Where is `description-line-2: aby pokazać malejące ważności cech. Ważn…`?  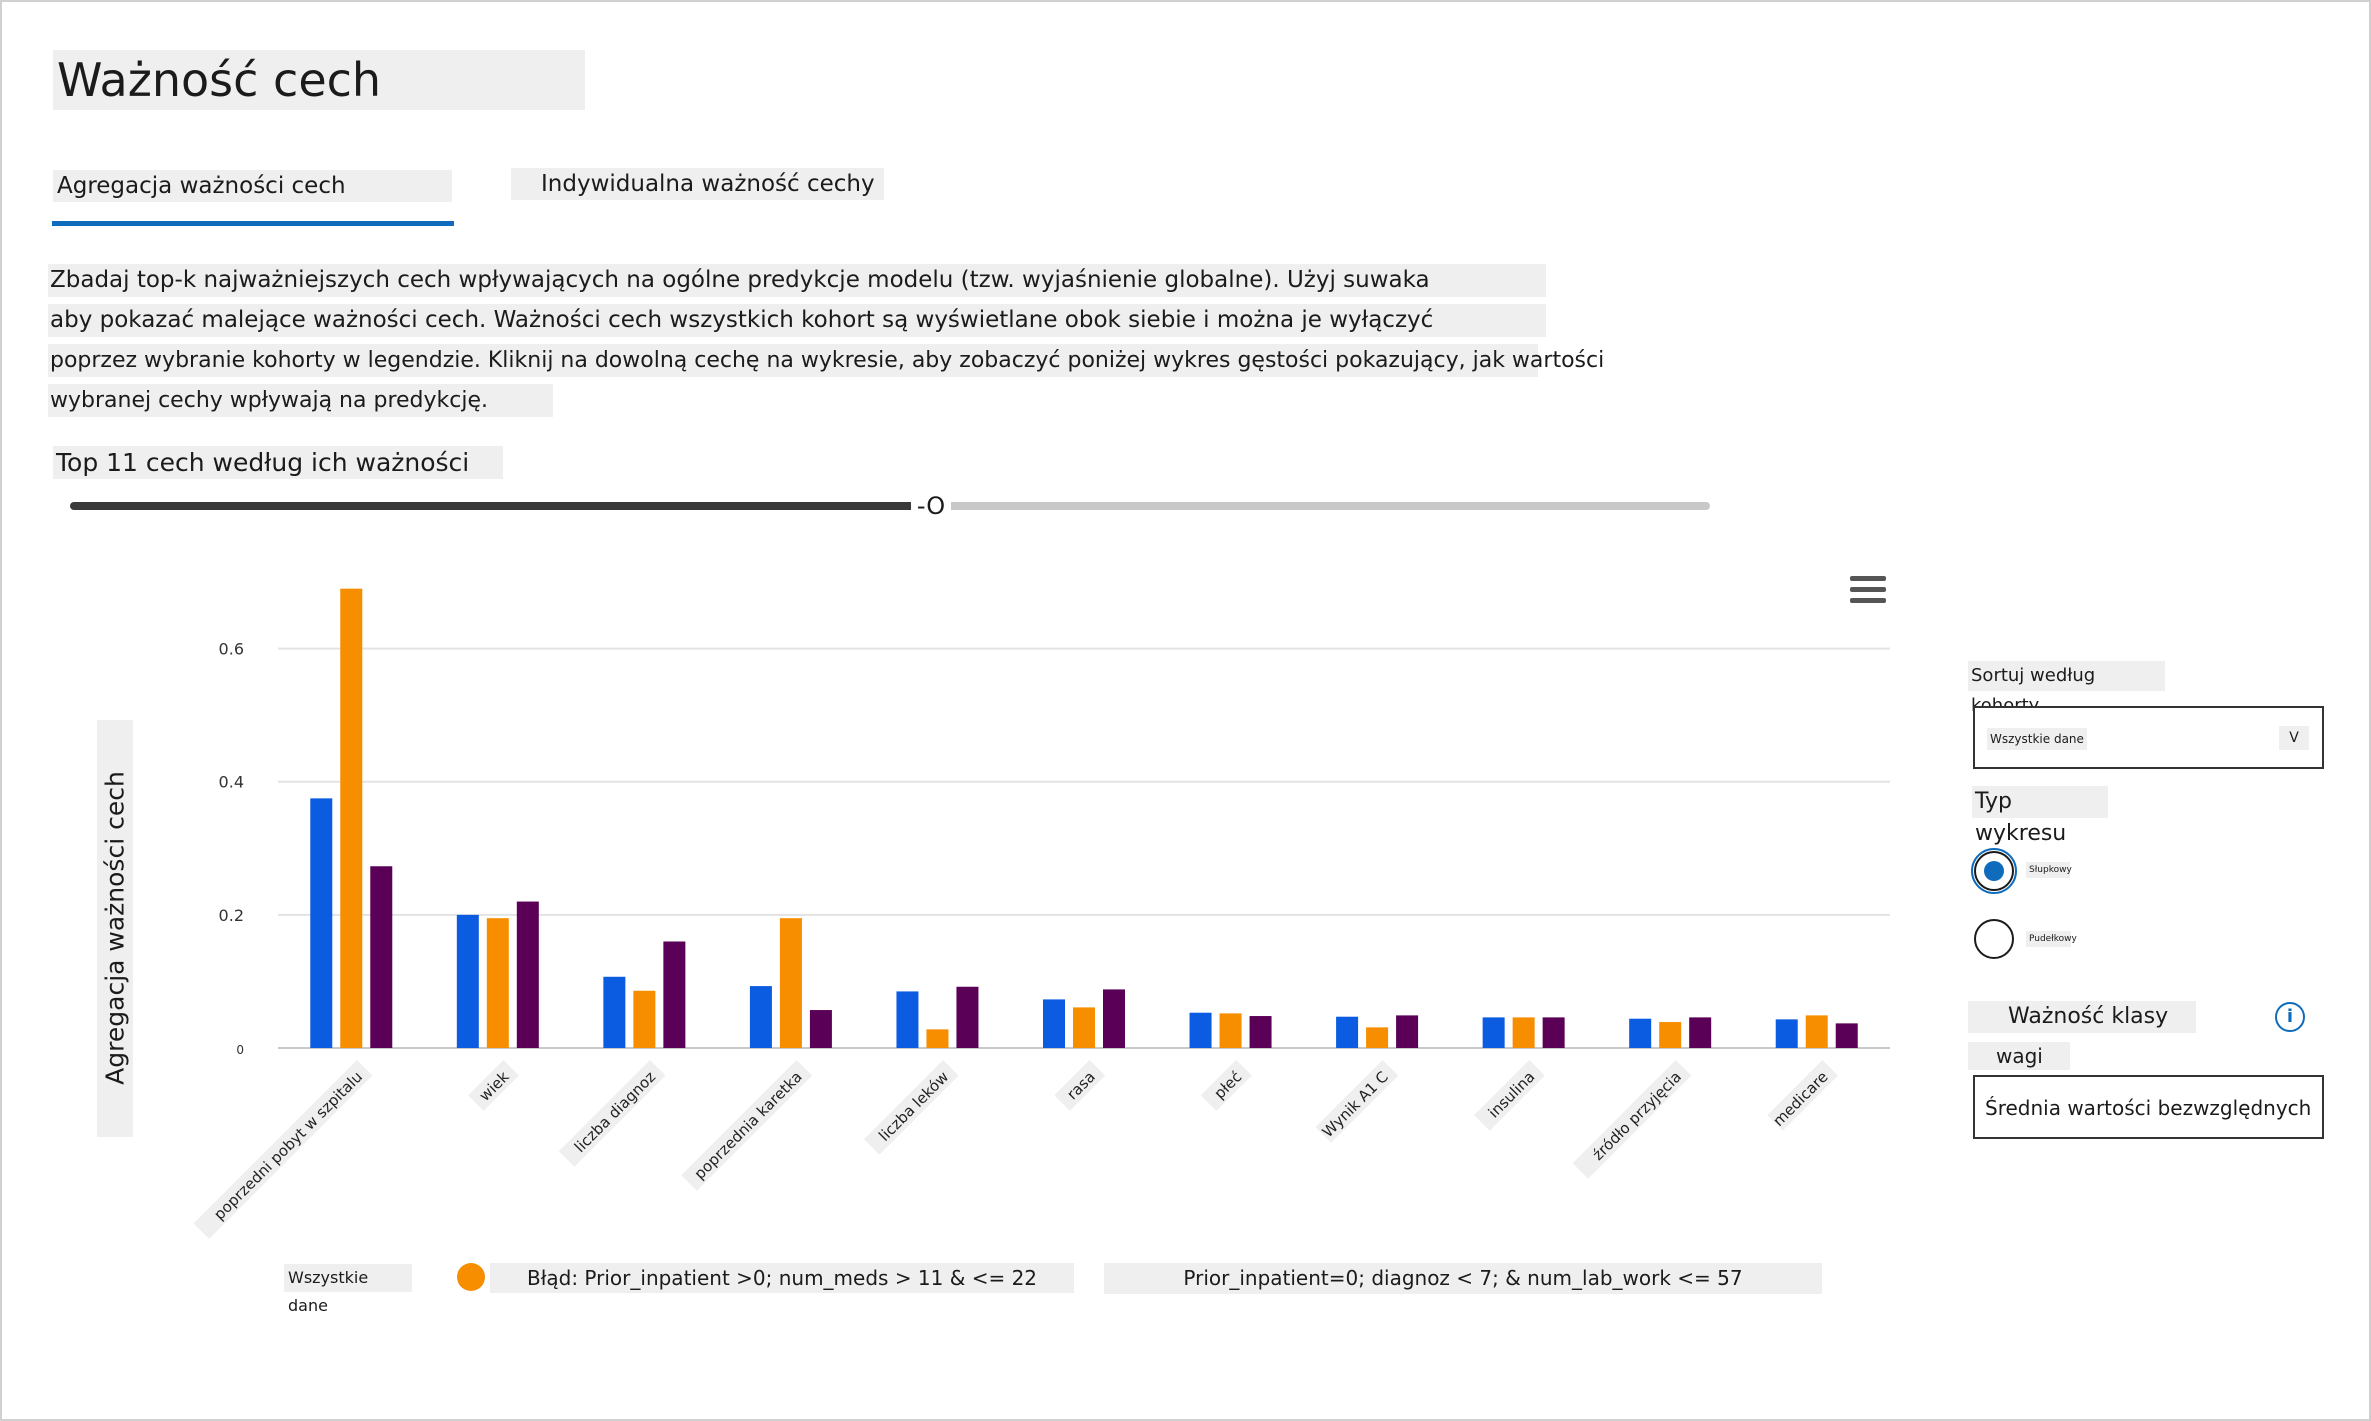 description-line-2: aby pokazać malejące ważności cech. Ważn… is located at coordinates (797, 320).